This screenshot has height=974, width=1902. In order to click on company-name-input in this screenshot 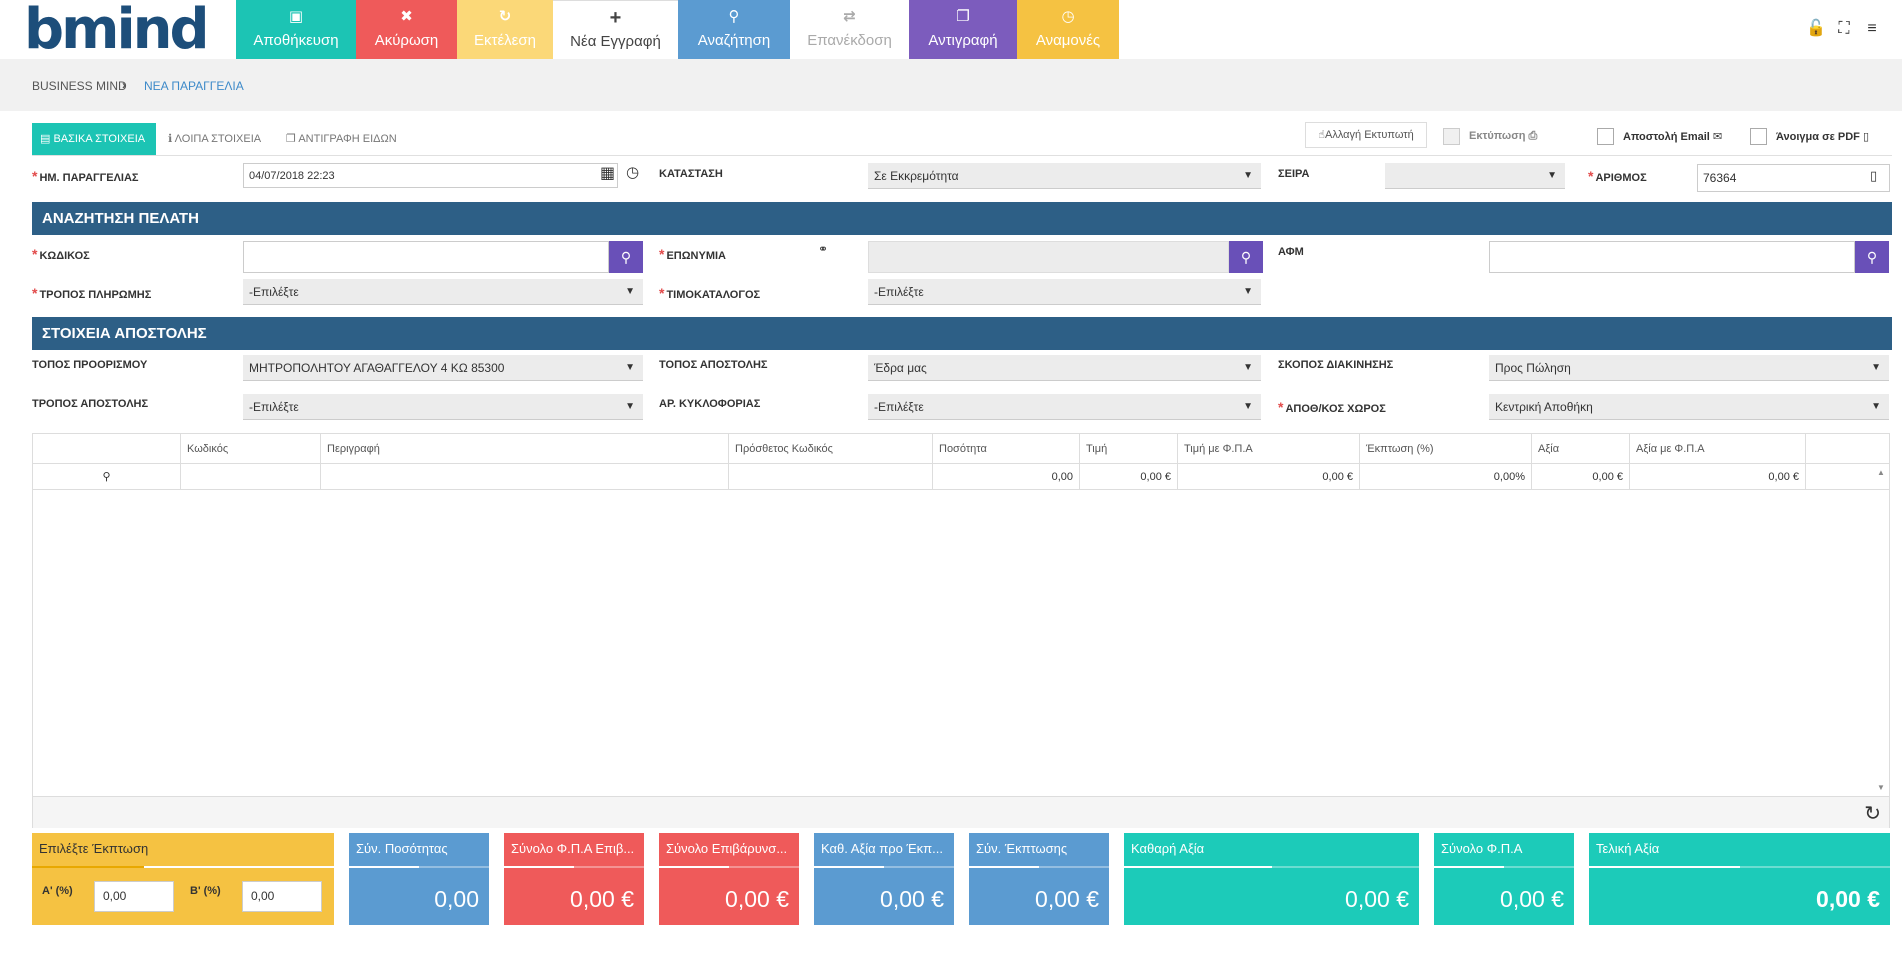, I will do `click(1048, 257)`.